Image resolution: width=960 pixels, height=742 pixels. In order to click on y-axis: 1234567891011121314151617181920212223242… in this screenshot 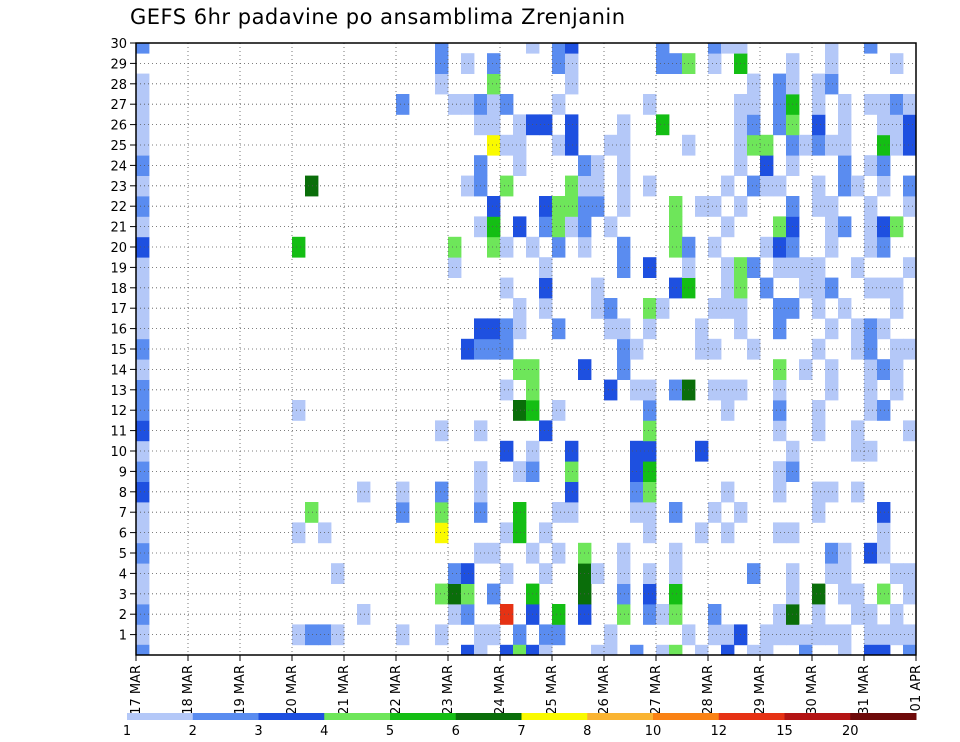, I will do `click(123, 340)`.